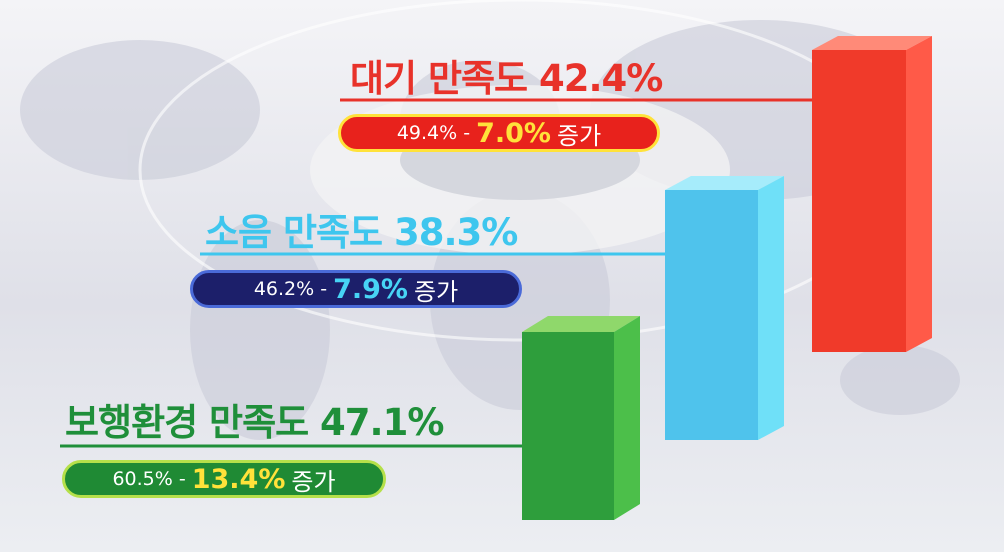 The height and width of the screenshot is (552, 1004). Describe the element at coordinates (433, 133) in the screenshot. I see `before-value: 49.4% -` at that location.